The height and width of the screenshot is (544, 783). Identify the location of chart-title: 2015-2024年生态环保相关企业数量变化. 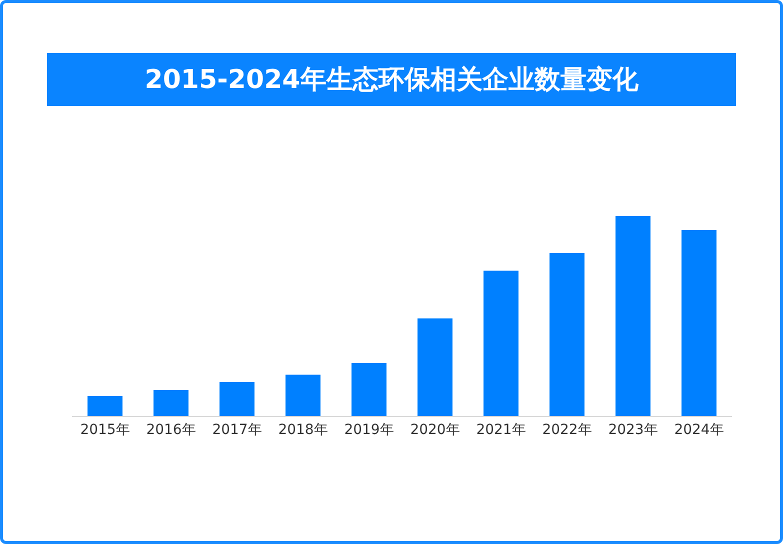
(391, 79).